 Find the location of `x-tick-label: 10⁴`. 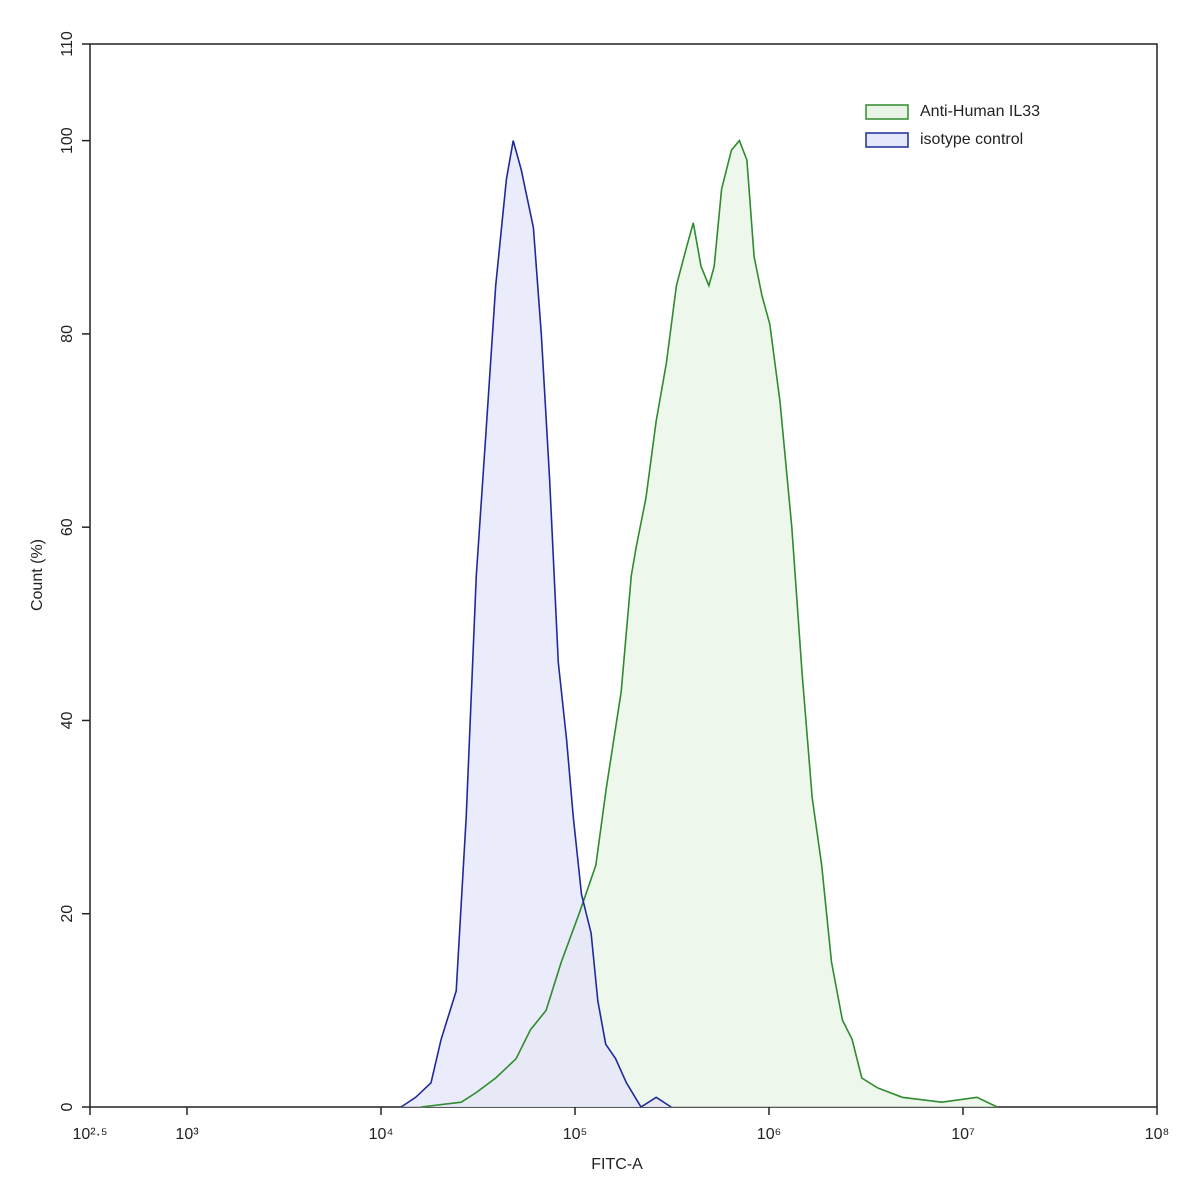

x-tick-label: 10⁴ is located at coordinates (381, 1134).